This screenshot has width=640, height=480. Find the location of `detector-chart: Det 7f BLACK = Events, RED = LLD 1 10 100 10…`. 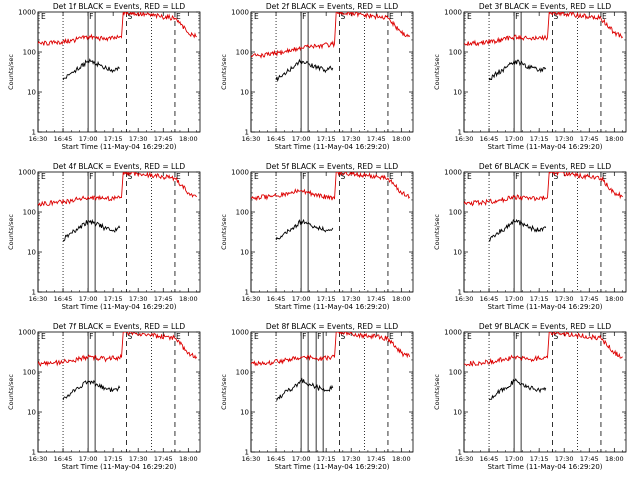

detector-chart: Det 7f BLACK = Events, RED = LLD 1 10 100 10… is located at coordinates (104, 396).